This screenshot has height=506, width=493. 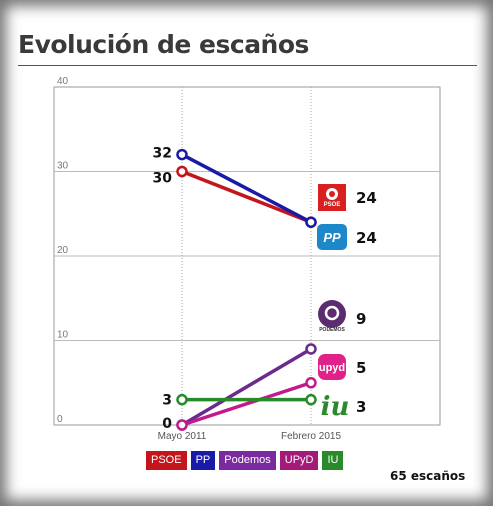 What do you see at coordinates (246, 404) in the screenshot?
I see `series-line-upyd` at bounding box center [246, 404].